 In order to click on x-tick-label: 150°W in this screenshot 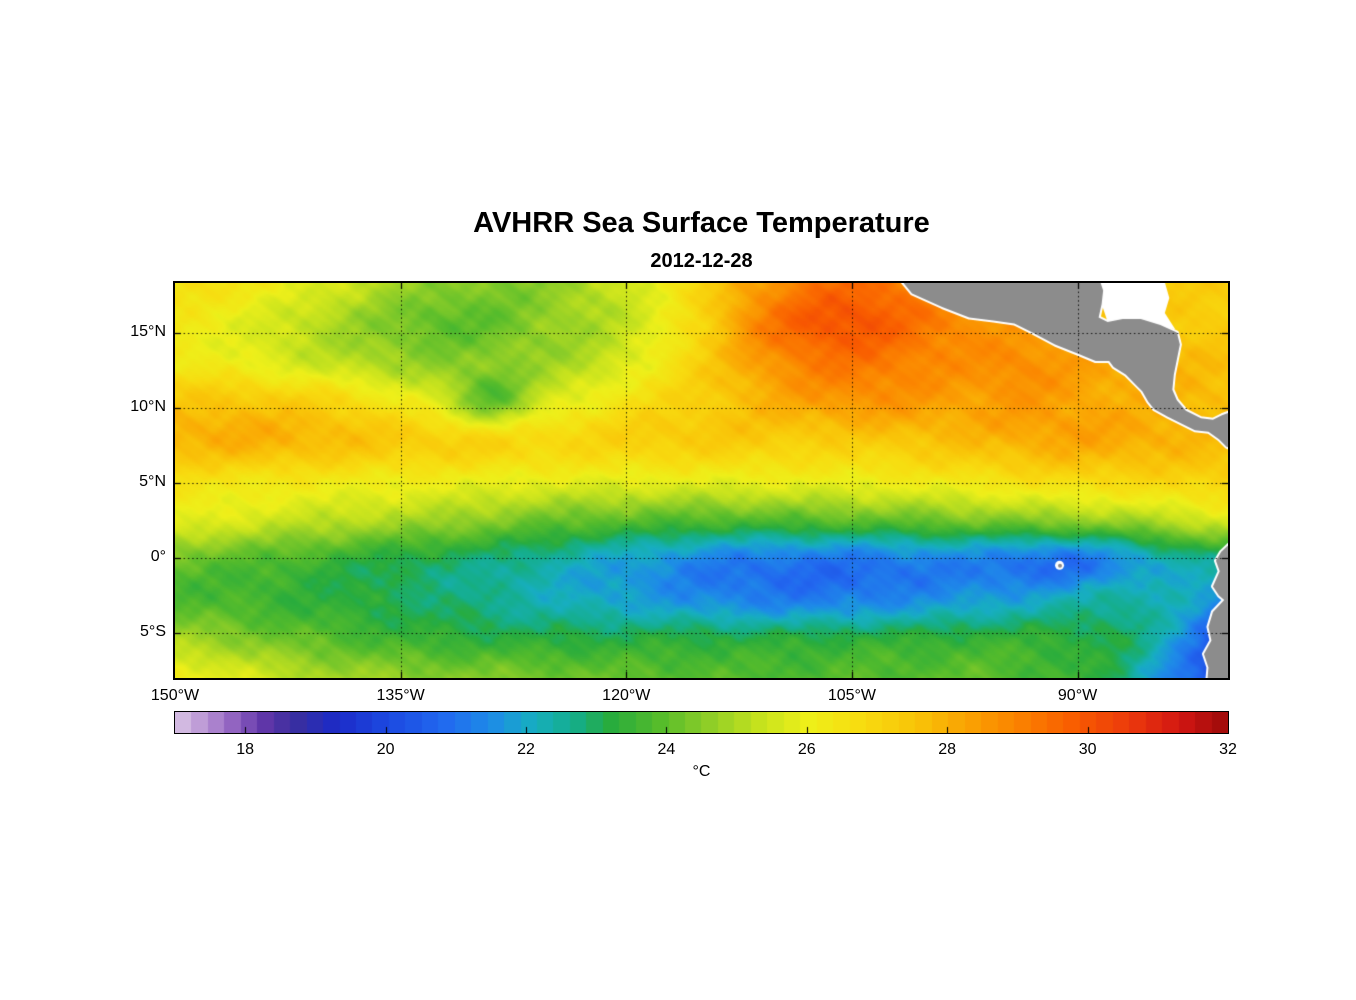, I will do `click(175, 695)`.